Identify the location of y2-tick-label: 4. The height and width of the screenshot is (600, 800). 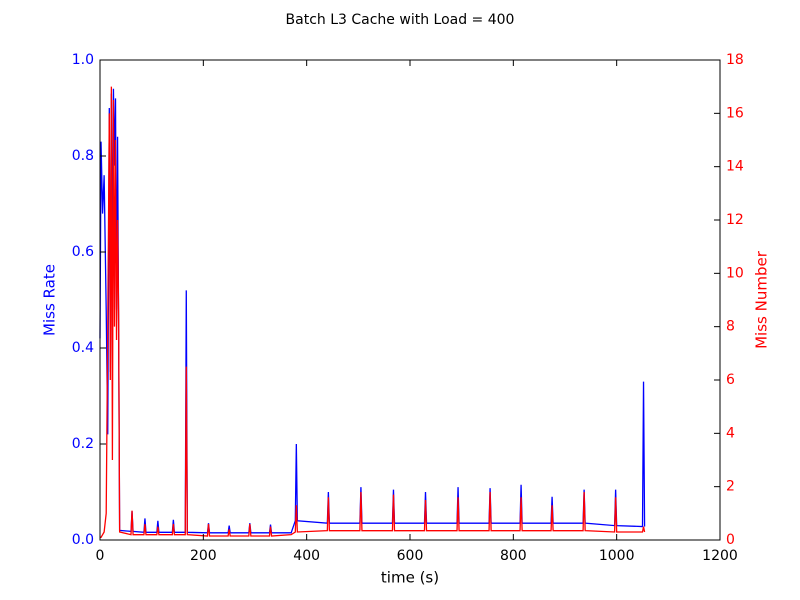
(730, 433).